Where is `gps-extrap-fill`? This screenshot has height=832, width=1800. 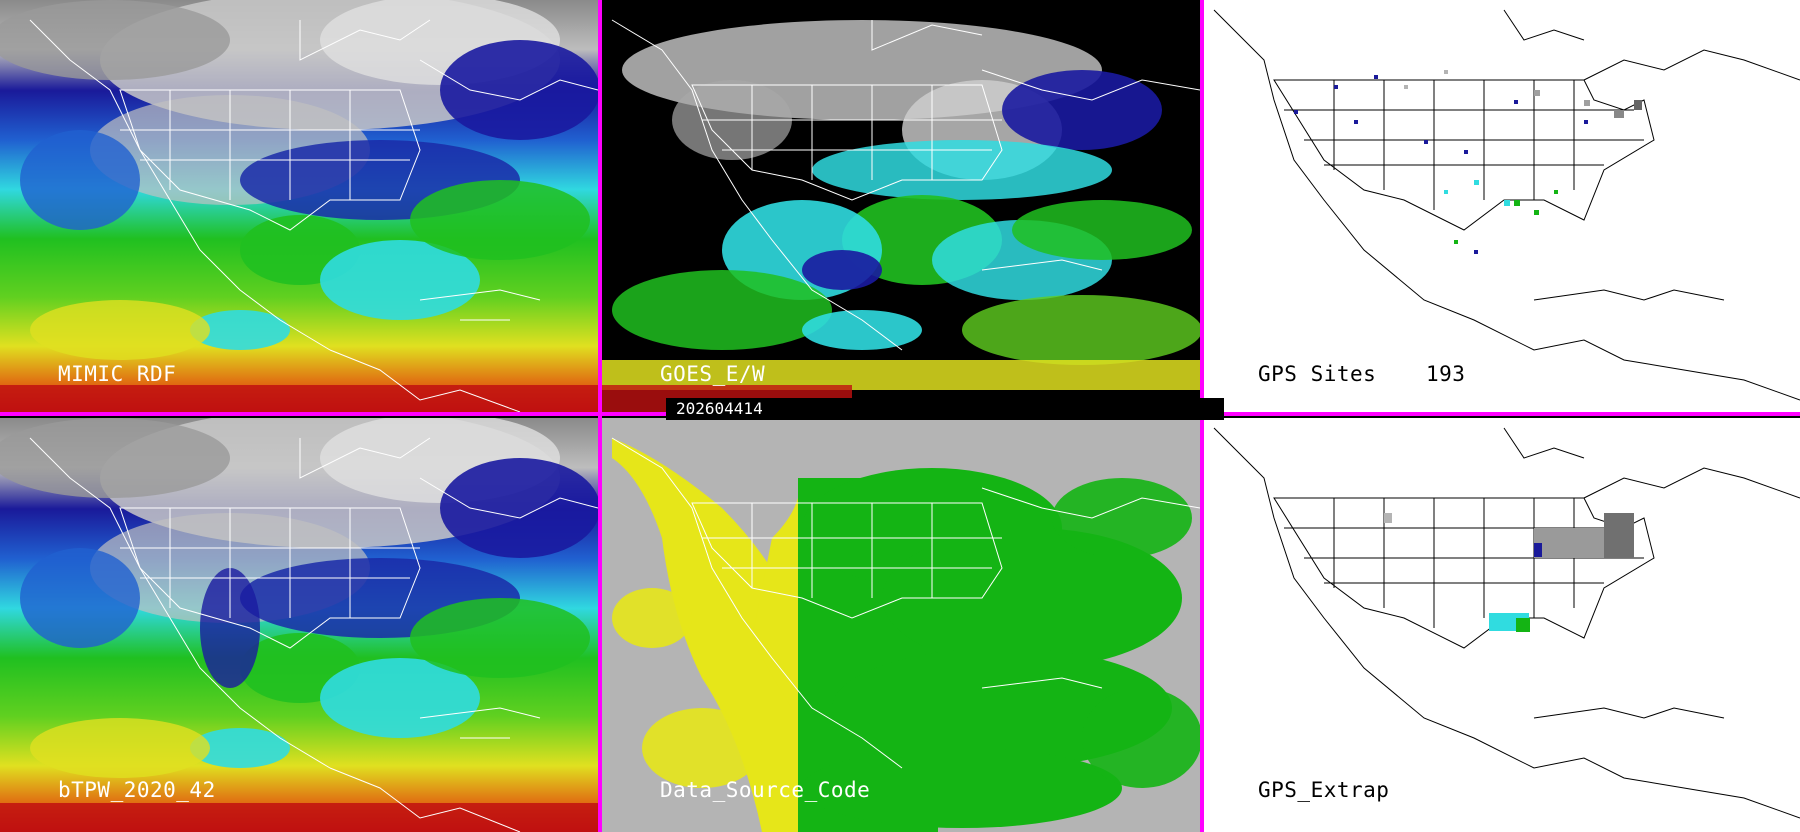
gps-extrap-fill is located at coordinates (1509, 572).